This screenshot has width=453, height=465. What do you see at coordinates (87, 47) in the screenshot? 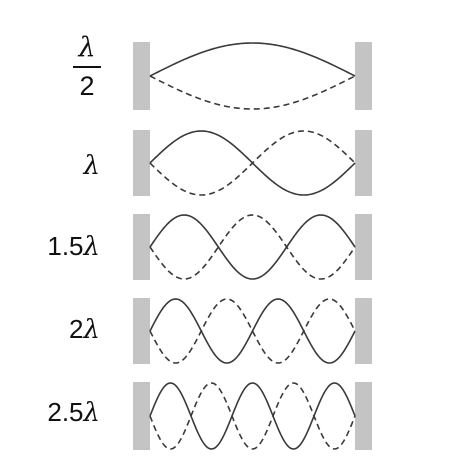
I see `fraction-numerator: λ` at bounding box center [87, 47].